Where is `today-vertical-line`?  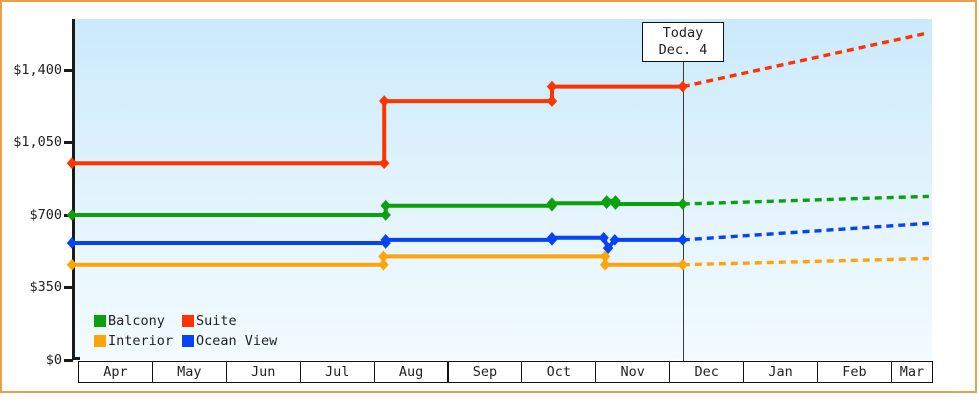
today-vertical-line is located at coordinates (683, 210).